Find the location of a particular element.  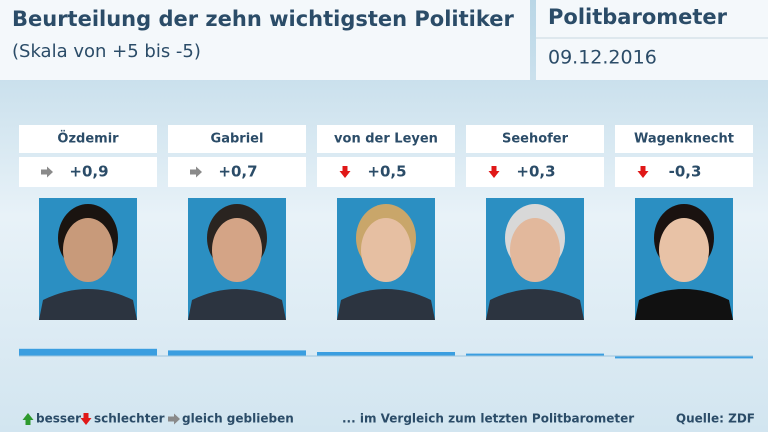

value-label: -0,3 is located at coordinates (685, 172).